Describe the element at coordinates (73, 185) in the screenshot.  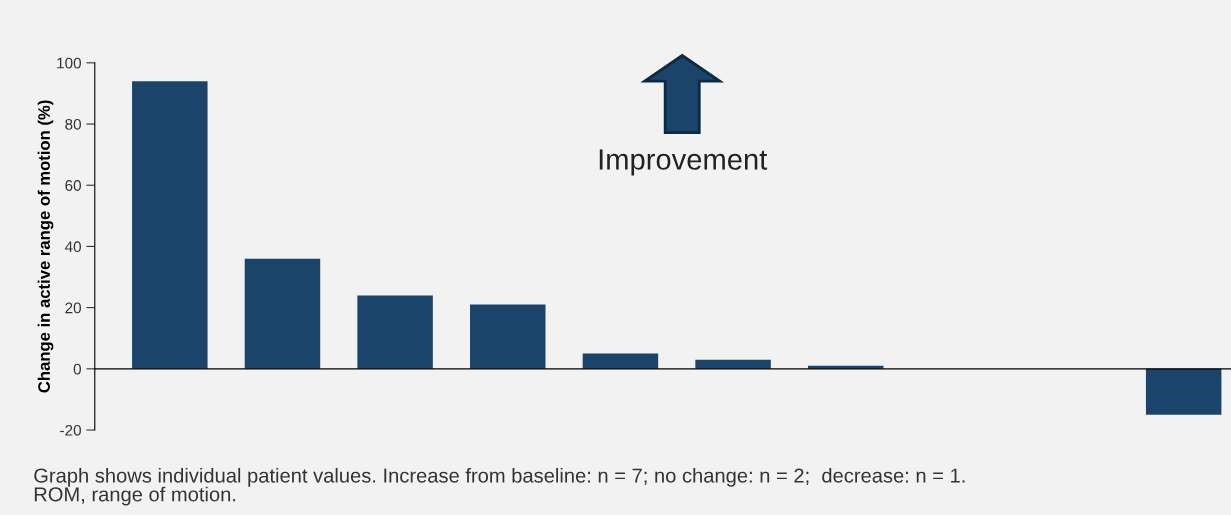
I see `y-tick-label: 60` at that location.